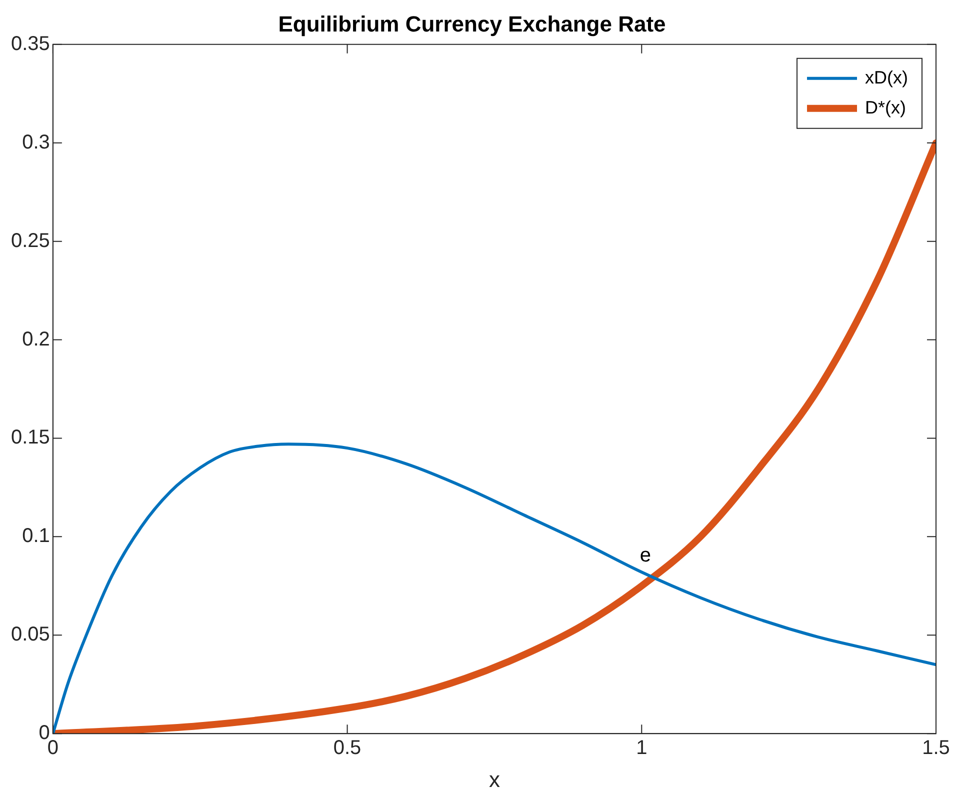 The width and height of the screenshot is (966, 809). I want to click on y-tick-label: 0, so click(44, 733).